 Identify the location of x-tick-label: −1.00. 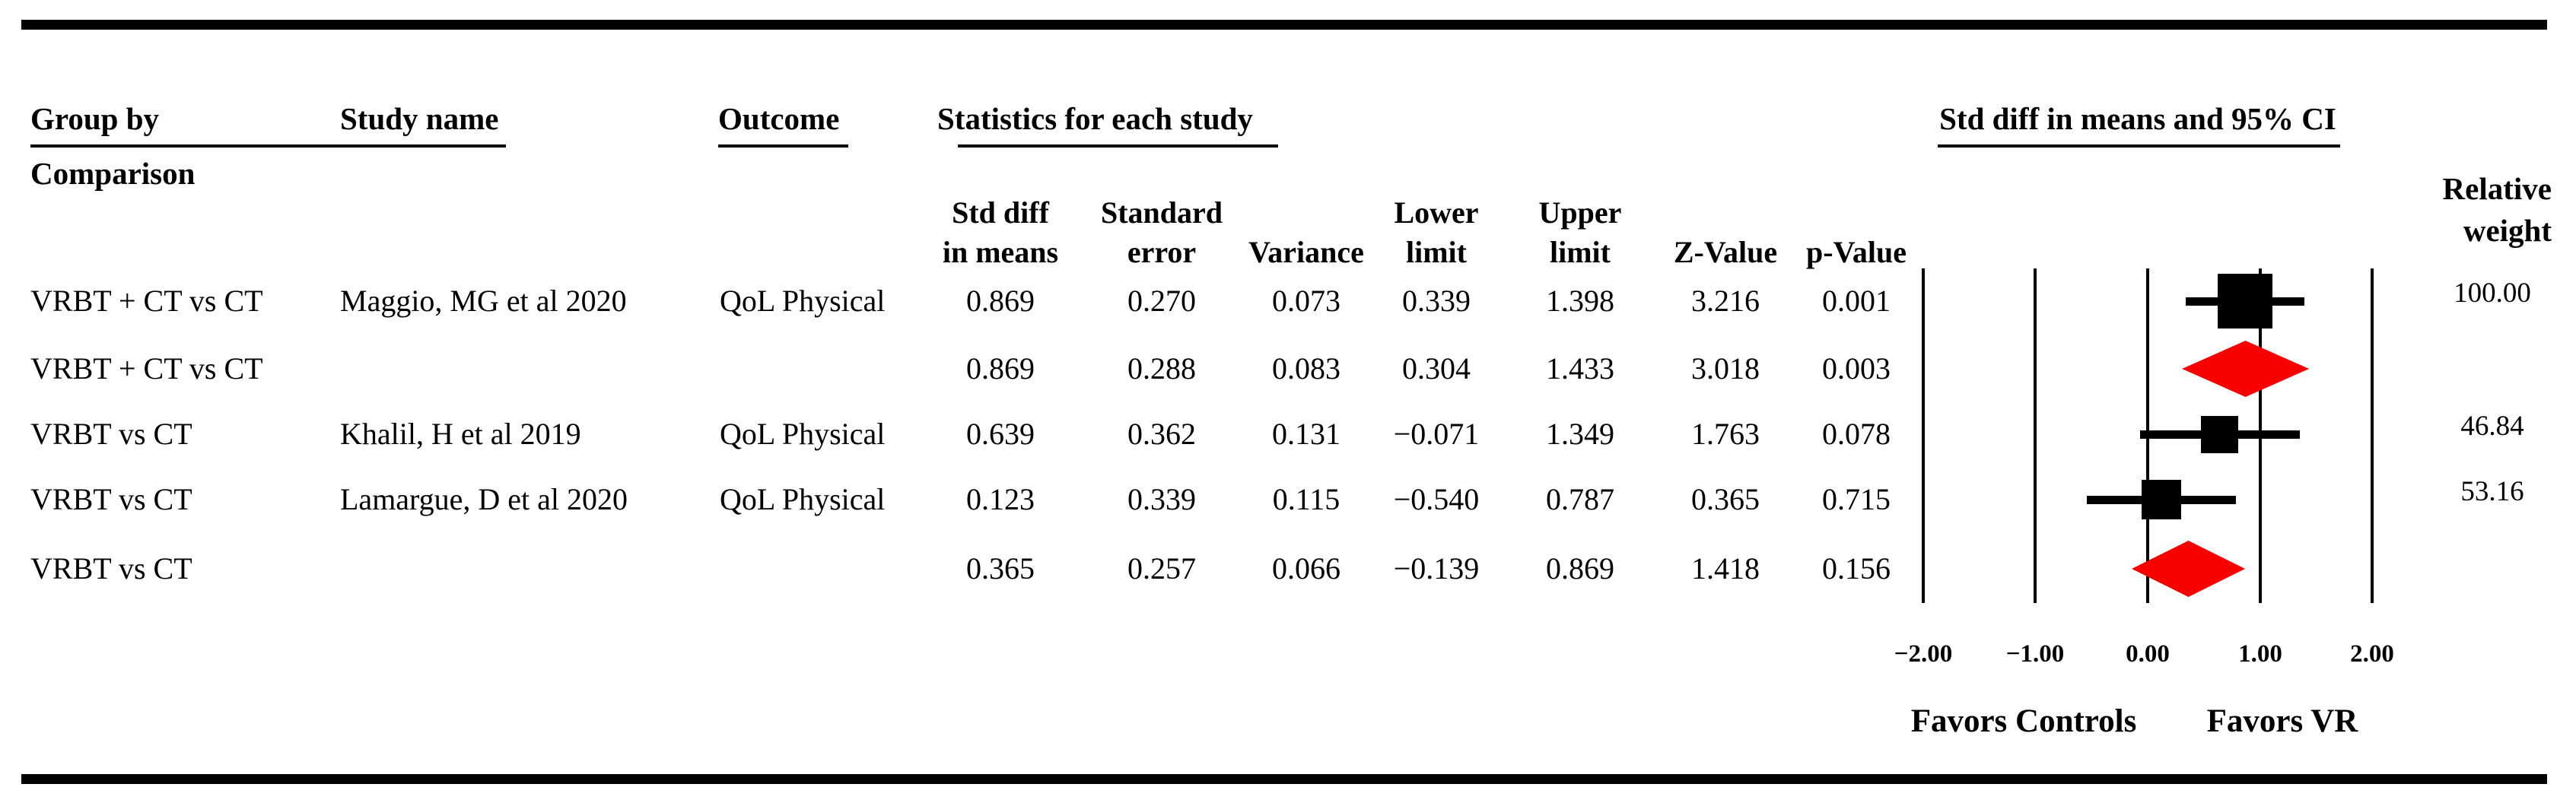
(2035, 654).